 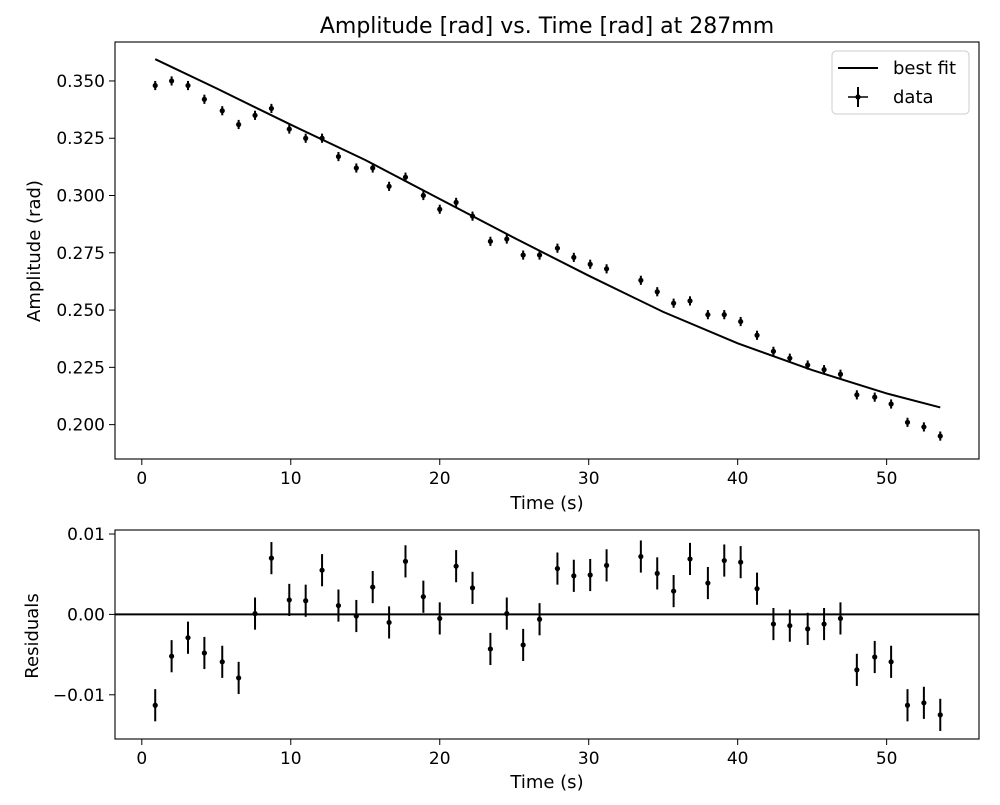 I want to click on y-tick-label: 0.325, so click(x=80, y=139).